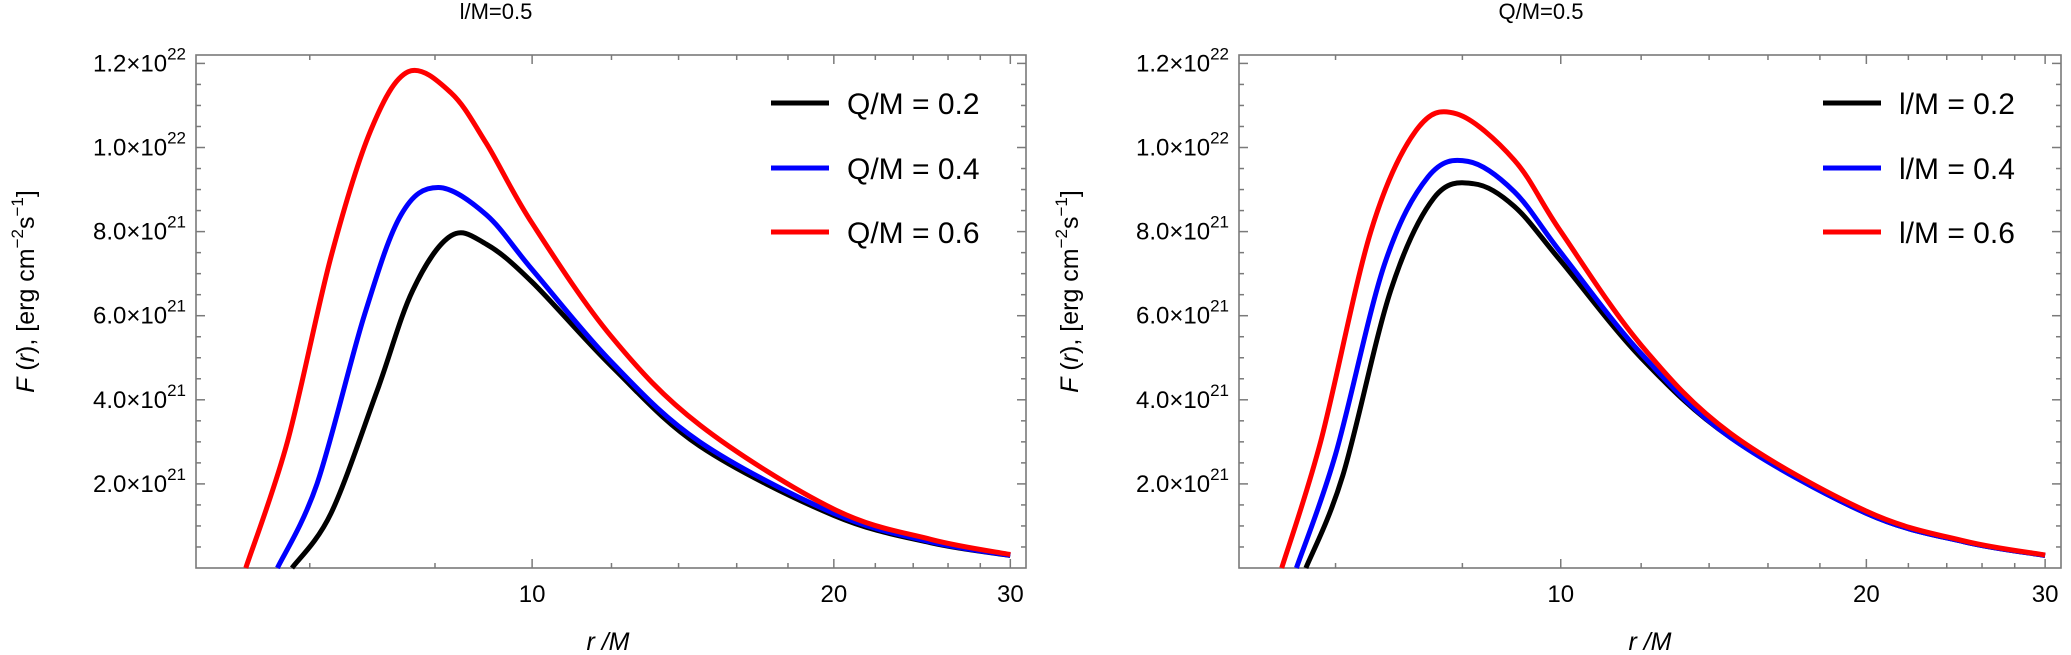  Describe the element at coordinates (1957, 233) in the screenshot. I see `legend-label: l/M = 0.6` at that location.